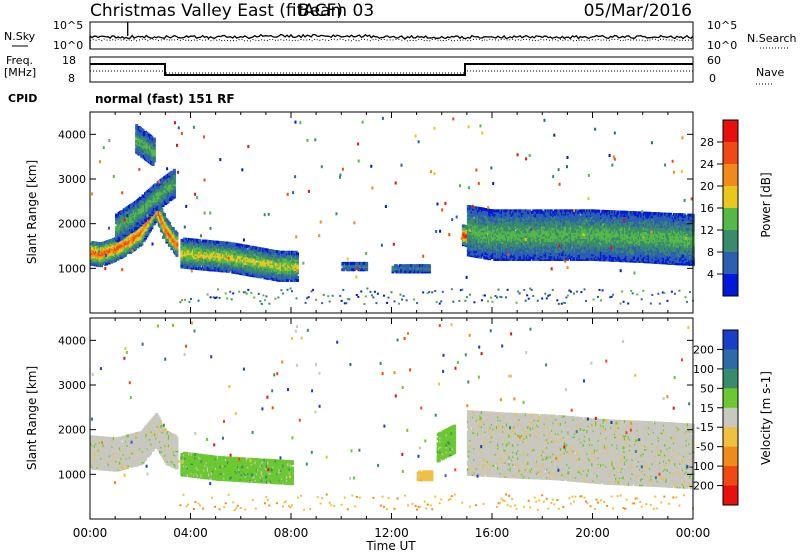 The height and width of the screenshot is (554, 800). I want to click on station-title: Christmas Valley East (fitACF), so click(216, 11).